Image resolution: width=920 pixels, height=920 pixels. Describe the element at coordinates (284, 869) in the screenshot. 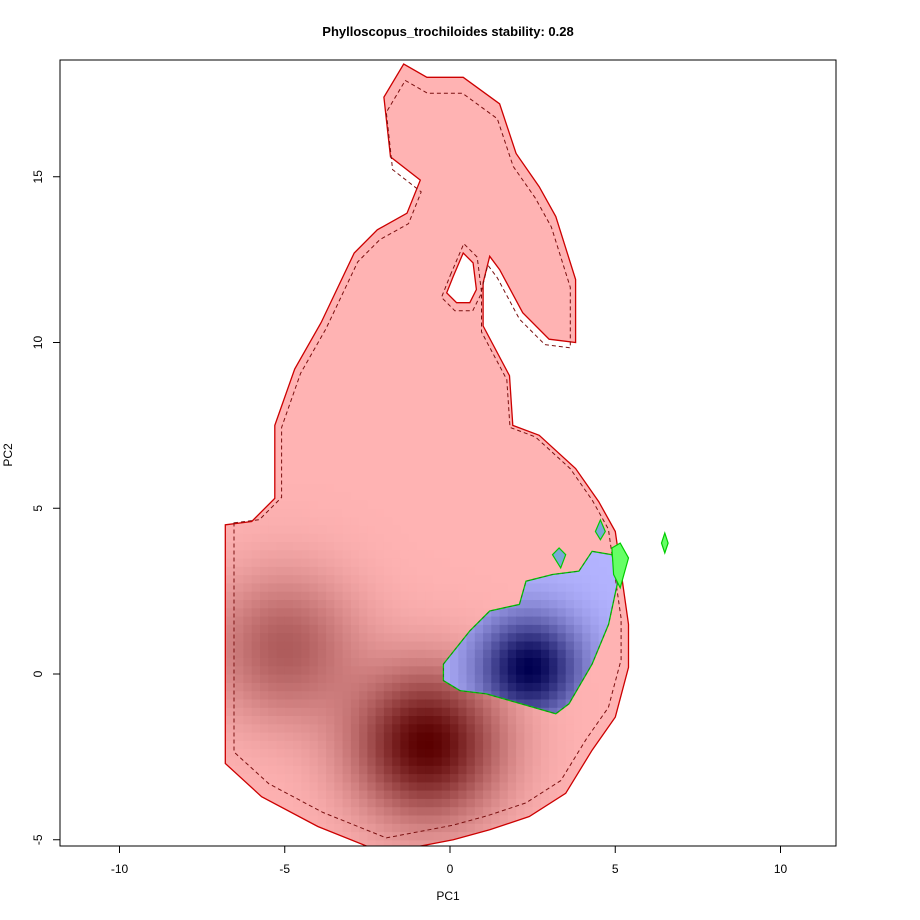

I see `x-tick-label: -5` at that location.